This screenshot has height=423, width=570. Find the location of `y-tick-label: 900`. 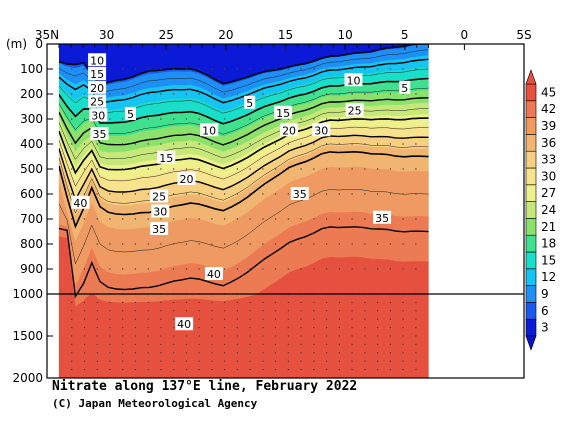

y-tick-label: 900 is located at coordinates (31, 269).